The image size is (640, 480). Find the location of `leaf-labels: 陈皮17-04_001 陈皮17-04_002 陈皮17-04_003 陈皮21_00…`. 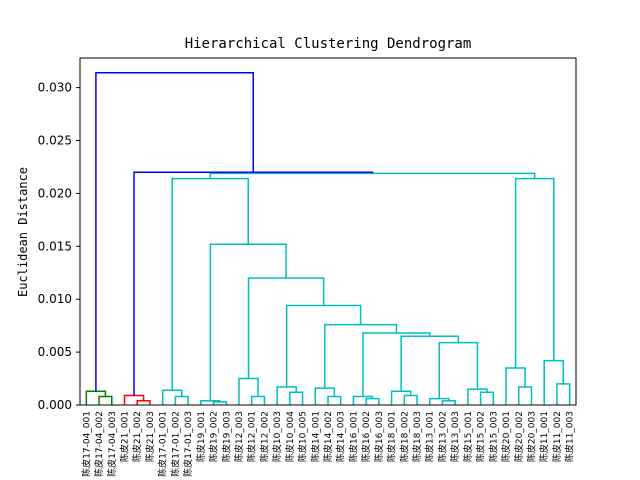

leaf-labels: 陈皮17-04_001 陈皮17-04_002 陈皮17-04_003 陈皮21_00… is located at coordinates (327, 444).